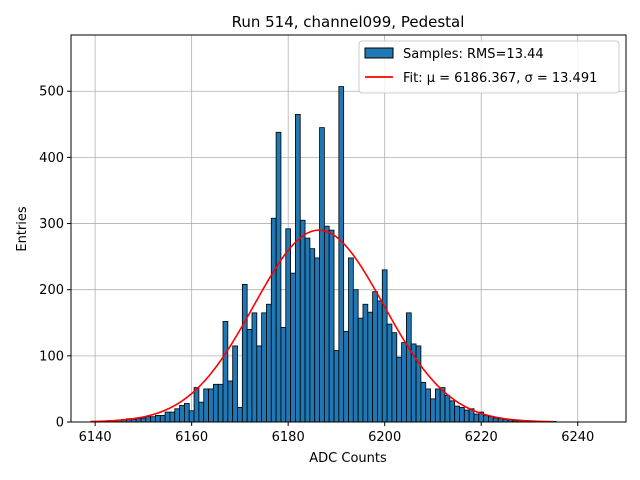 The width and height of the screenshot is (640, 480). I want to click on x-tick-label: 6180, so click(288, 437).